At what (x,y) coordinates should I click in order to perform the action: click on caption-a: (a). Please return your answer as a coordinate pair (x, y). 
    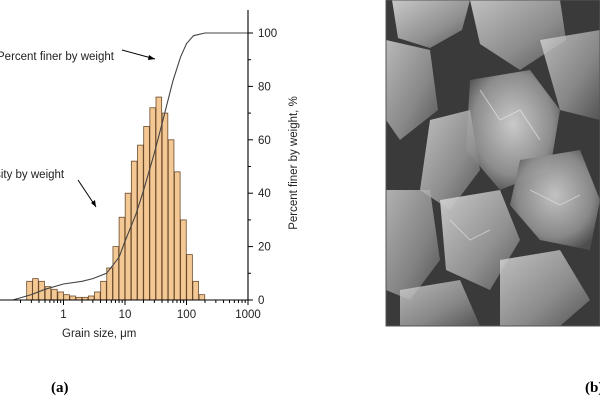
    Looking at the image, I should click on (60, 388).